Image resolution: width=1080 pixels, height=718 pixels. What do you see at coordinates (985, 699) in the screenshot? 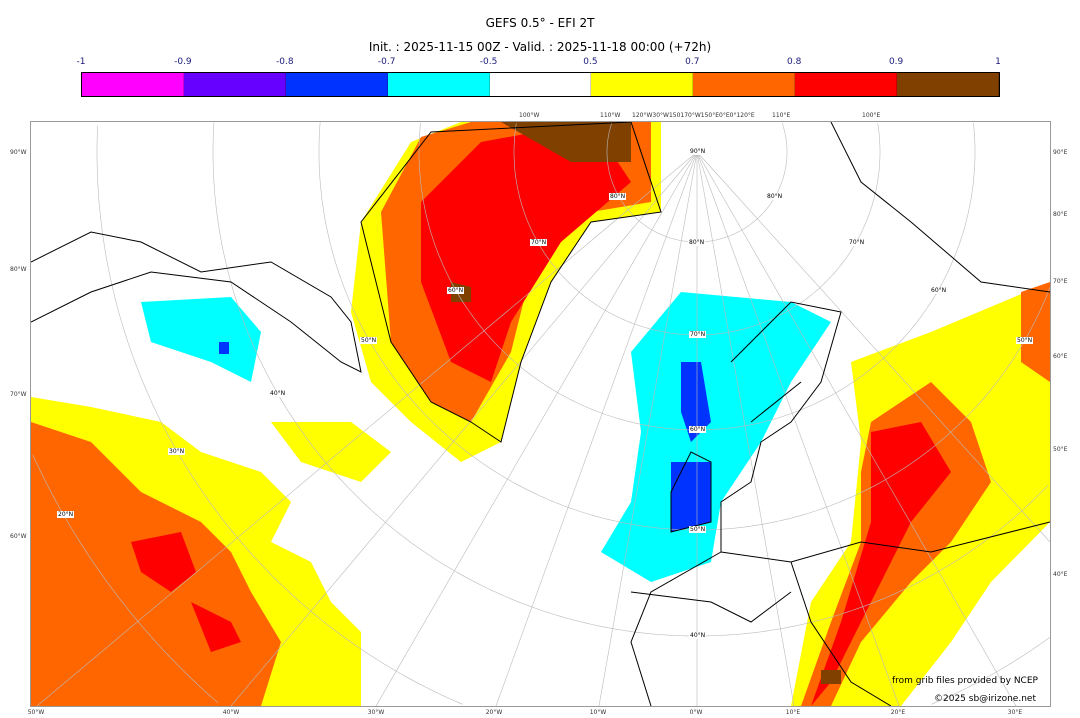
I see `credit-author: ©2025 sb@irizone.net` at bounding box center [985, 699].